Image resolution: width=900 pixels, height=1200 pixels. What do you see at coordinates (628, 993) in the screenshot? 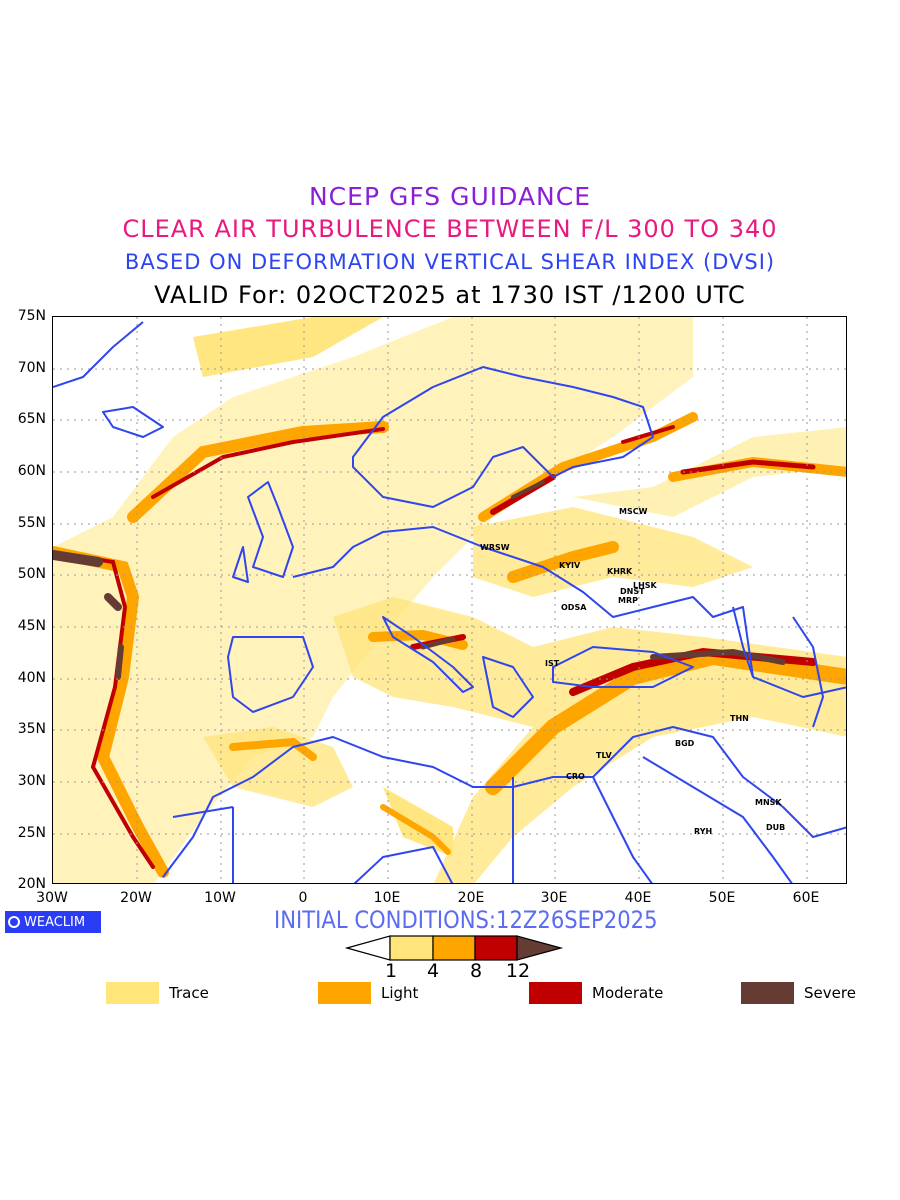
I see `legend-label: Moderate` at bounding box center [628, 993].